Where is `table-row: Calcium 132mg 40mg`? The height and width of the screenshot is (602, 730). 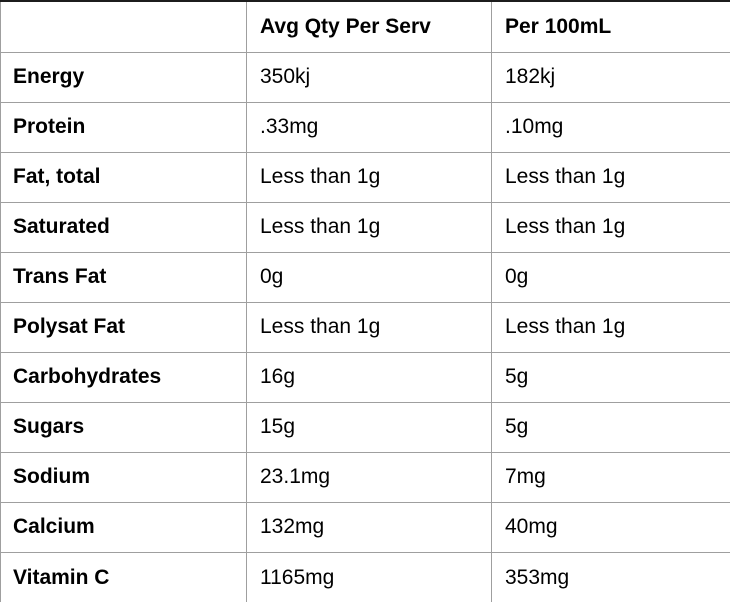 table-row: Calcium 132mg 40mg is located at coordinates (365, 527).